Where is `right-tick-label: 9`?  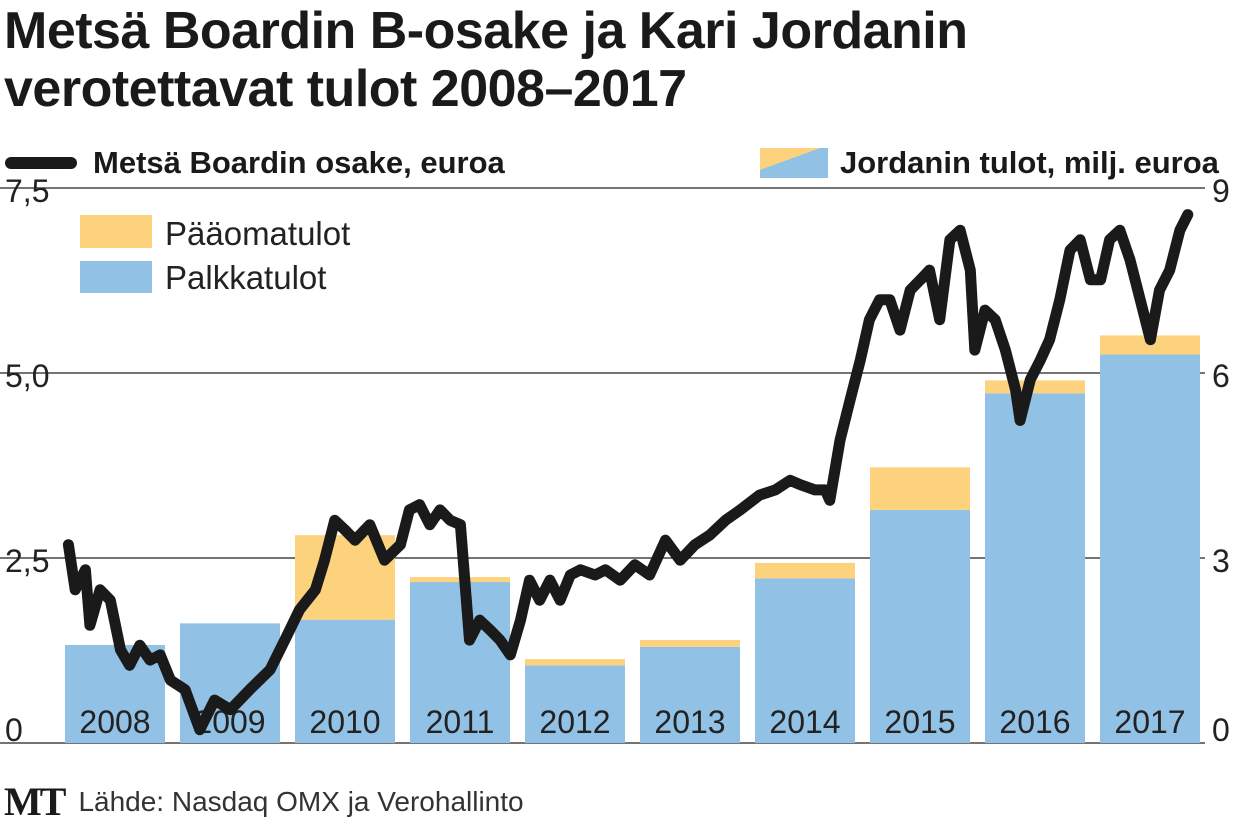
right-tick-label: 9 is located at coordinates (1221, 191).